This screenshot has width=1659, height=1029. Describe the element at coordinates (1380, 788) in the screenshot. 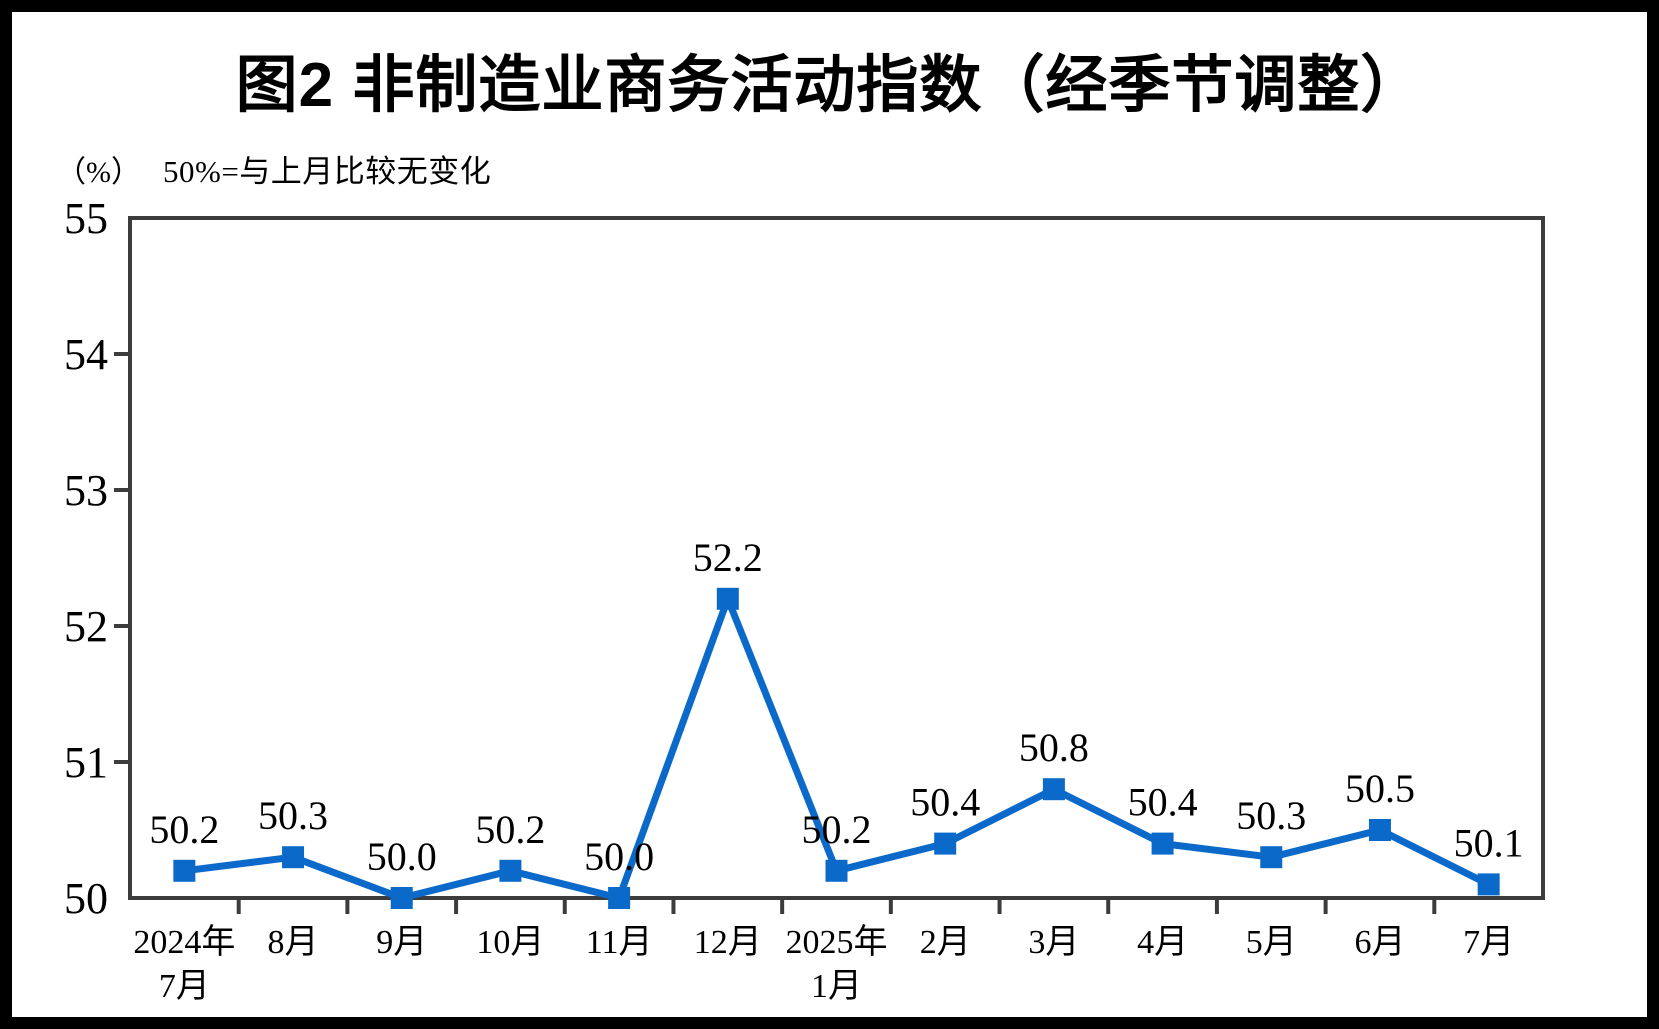

I see `data-point-label: 50.5` at that location.